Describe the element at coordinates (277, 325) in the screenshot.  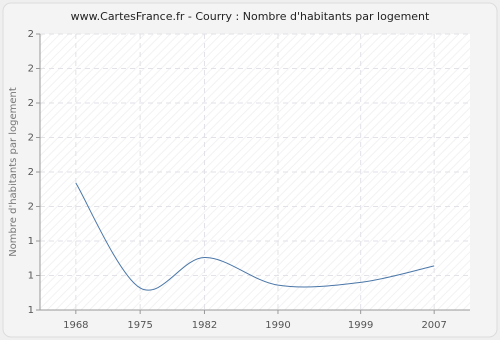
I see `x-tick-label: 1990` at that location.